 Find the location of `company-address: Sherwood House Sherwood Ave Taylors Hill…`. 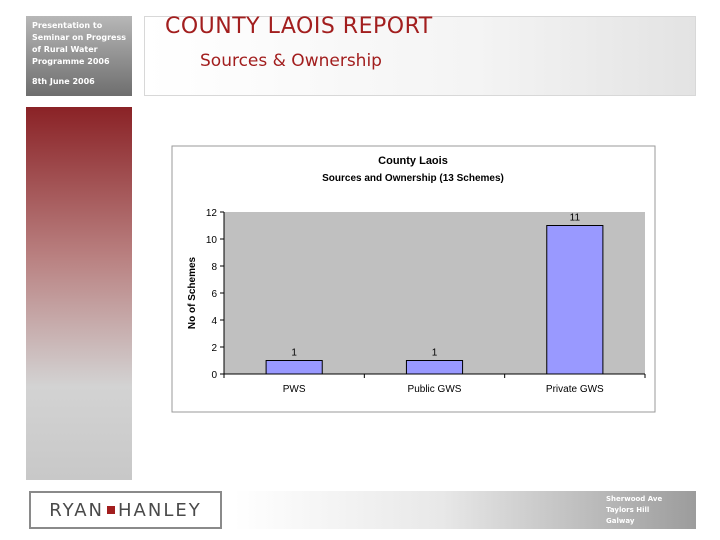

company-address: Sherwood House Sherwood Ave Taylors Hill… is located at coordinates (639, 505).